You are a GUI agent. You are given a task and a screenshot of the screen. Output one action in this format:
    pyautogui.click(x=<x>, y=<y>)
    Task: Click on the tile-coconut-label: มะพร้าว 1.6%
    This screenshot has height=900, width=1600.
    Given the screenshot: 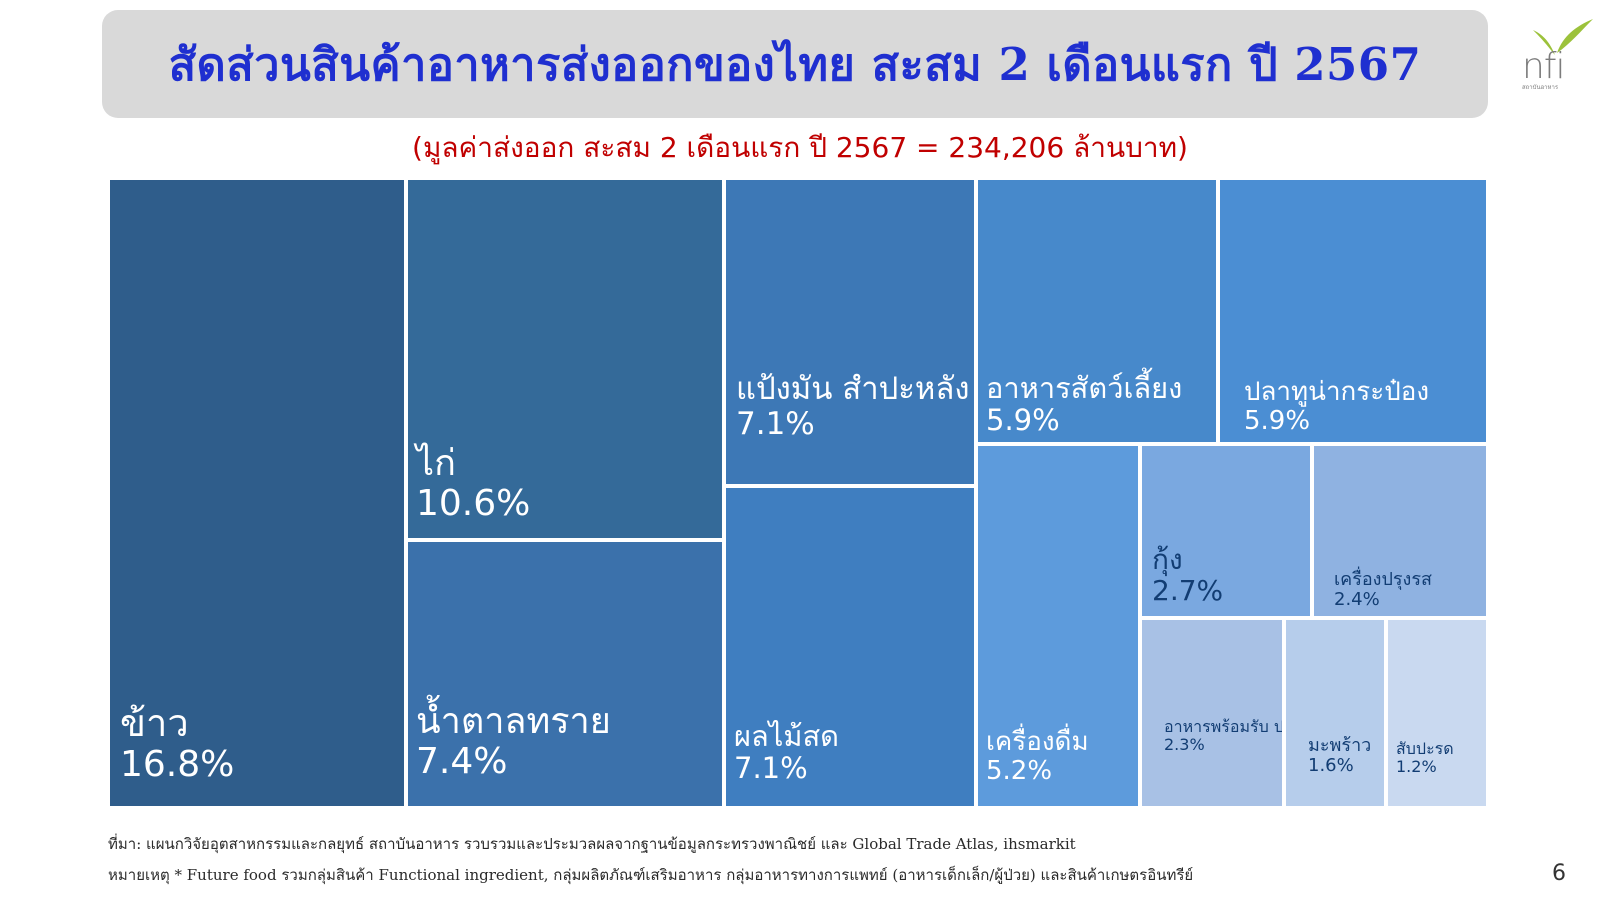 What is the action you would take?
    pyautogui.click(x=1340, y=756)
    